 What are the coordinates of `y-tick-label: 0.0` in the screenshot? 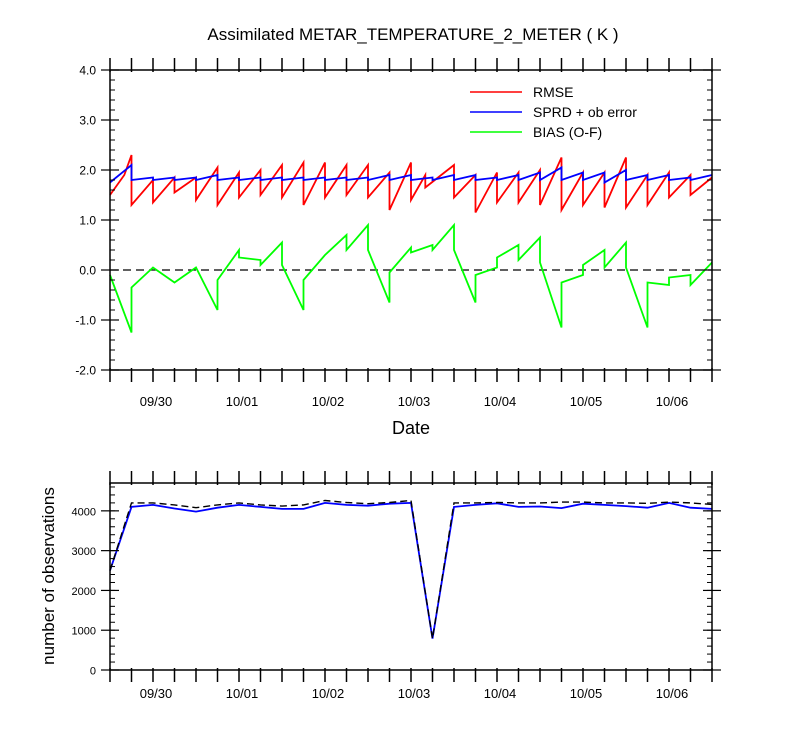 It's located at (87, 271).